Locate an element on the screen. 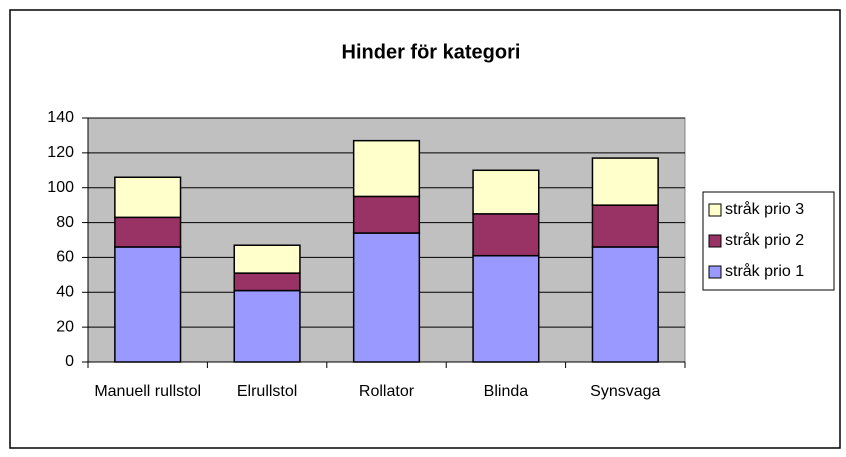  legend-label: stråk prio 3 is located at coordinates (764, 209).